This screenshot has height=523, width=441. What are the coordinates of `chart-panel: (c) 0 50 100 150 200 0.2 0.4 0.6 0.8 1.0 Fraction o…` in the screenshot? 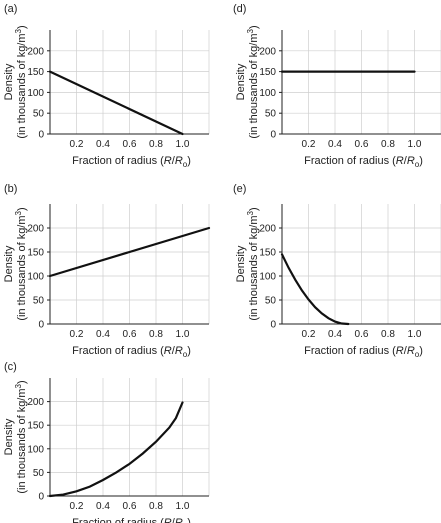 It's located at (106, 442).